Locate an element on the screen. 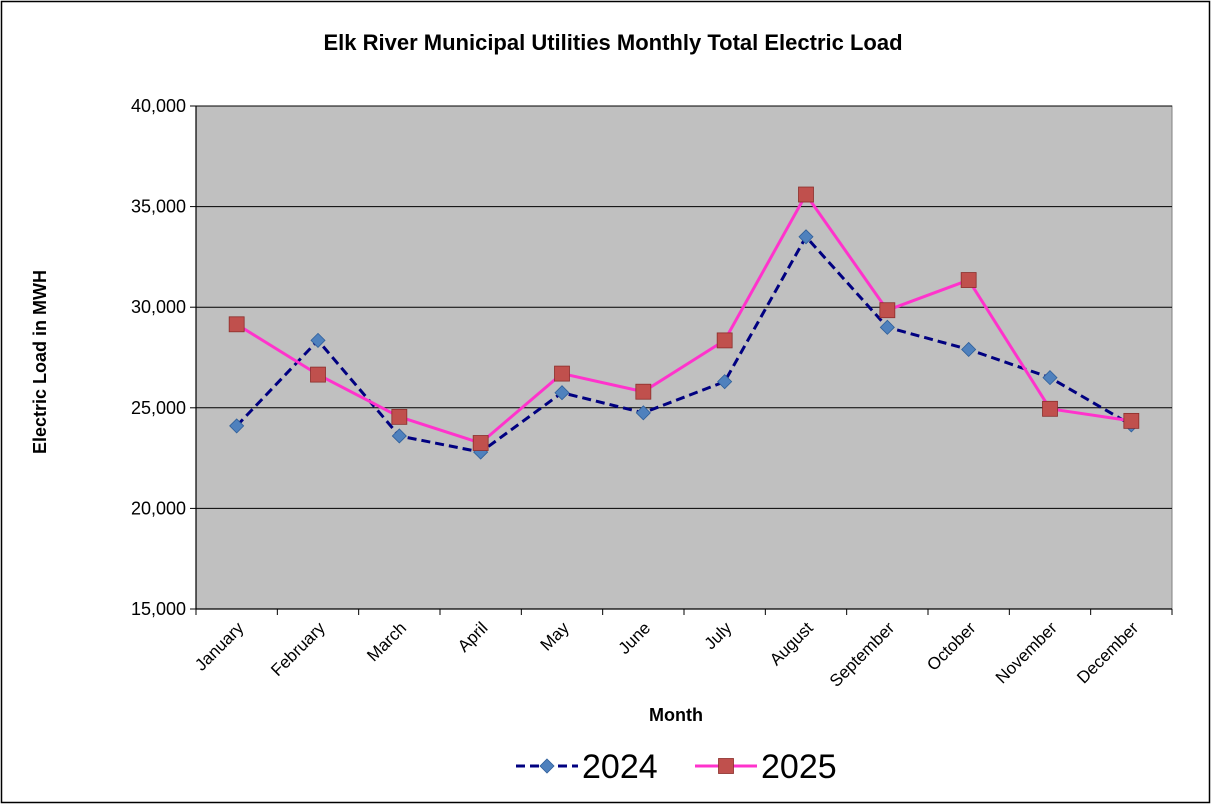 Image resolution: width=1211 pixels, height=809 pixels. y-tick-label: 20,000 is located at coordinates (158, 508).